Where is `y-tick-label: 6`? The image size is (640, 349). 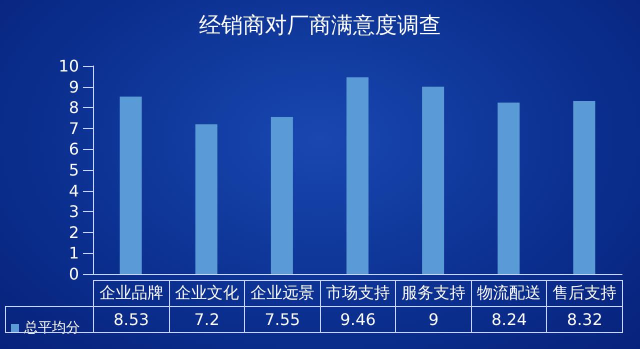
y-tick-label: 6 is located at coordinates (73, 149).